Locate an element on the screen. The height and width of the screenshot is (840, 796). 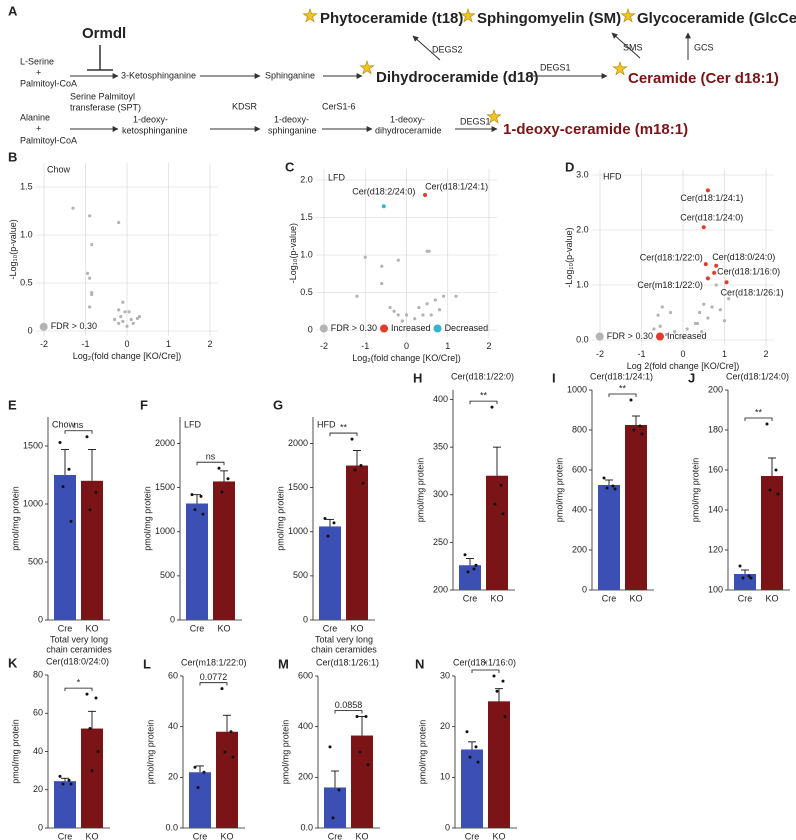
panel-letter: B is located at coordinates (12, 156).